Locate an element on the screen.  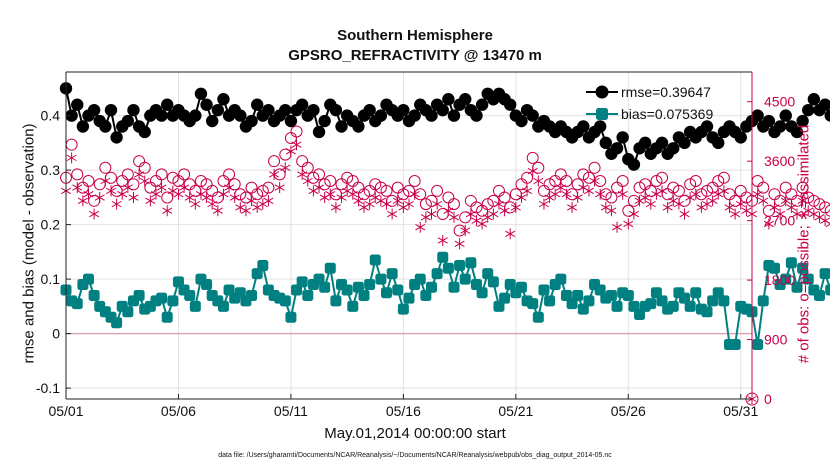
x-tick-label: 05/06 is located at coordinates (178, 411).